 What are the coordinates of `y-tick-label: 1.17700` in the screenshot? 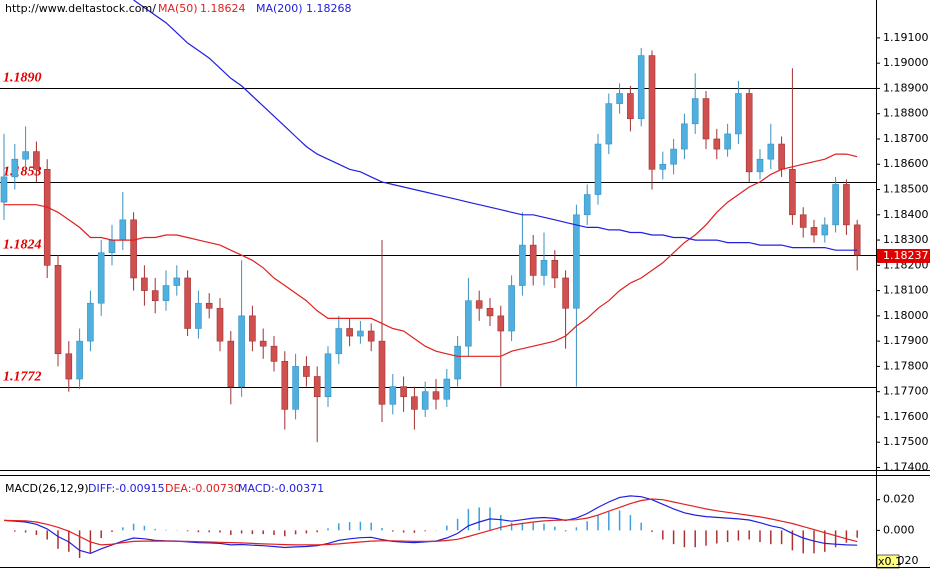 It's located at (906, 391).